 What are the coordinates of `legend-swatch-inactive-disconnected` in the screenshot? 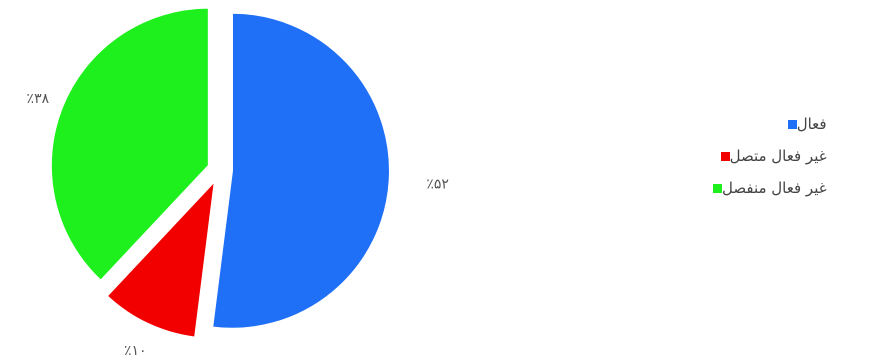 It's located at (717, 188).